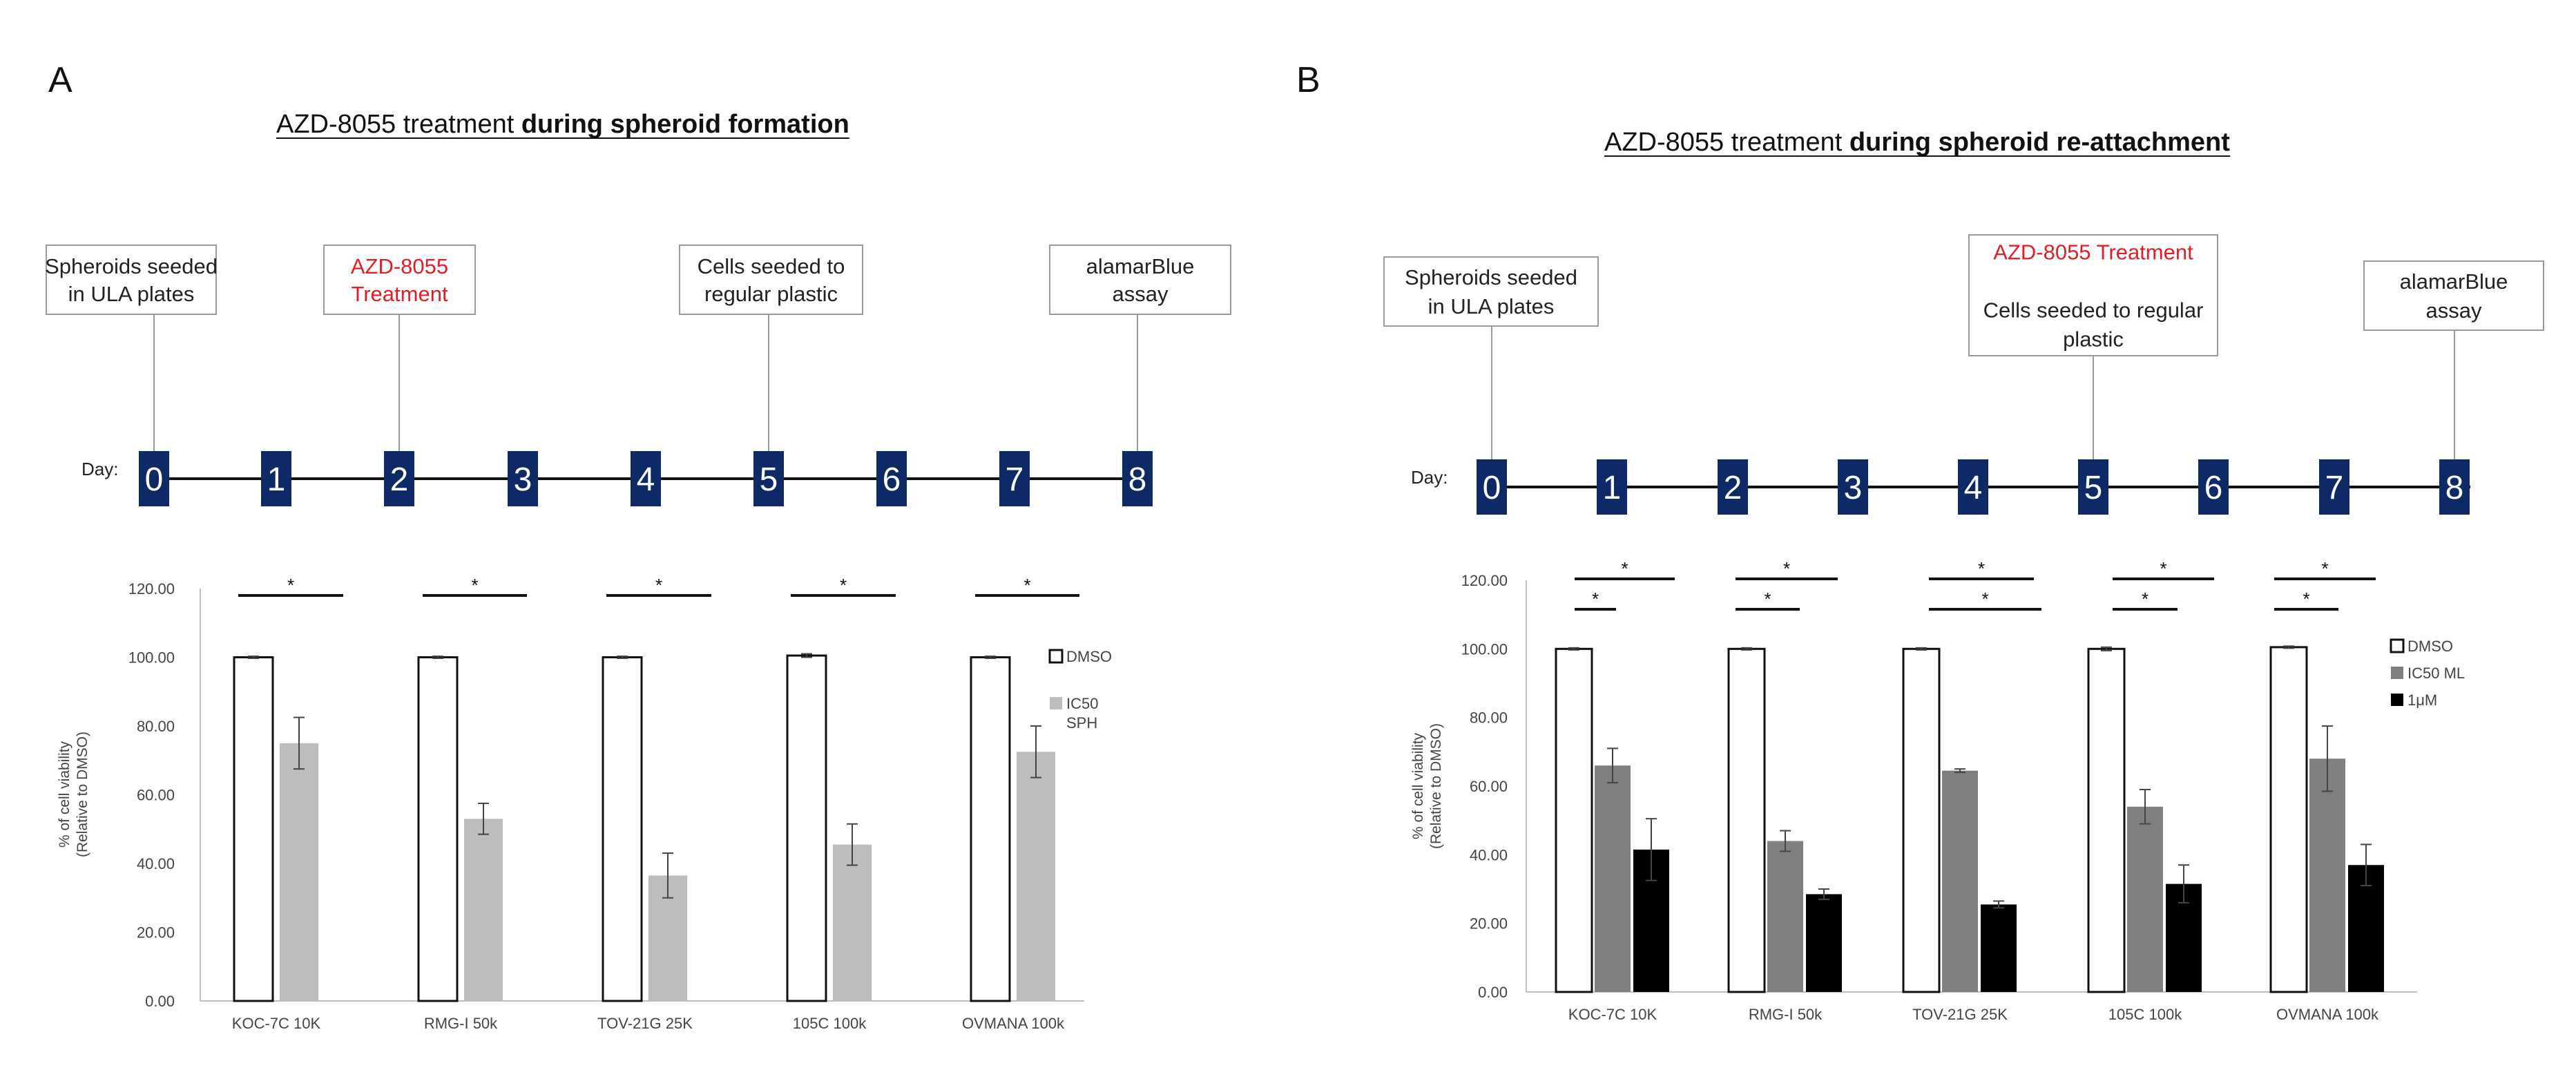  I want to click on timeline-event-text: alamarBlue, so click(2454, 281).